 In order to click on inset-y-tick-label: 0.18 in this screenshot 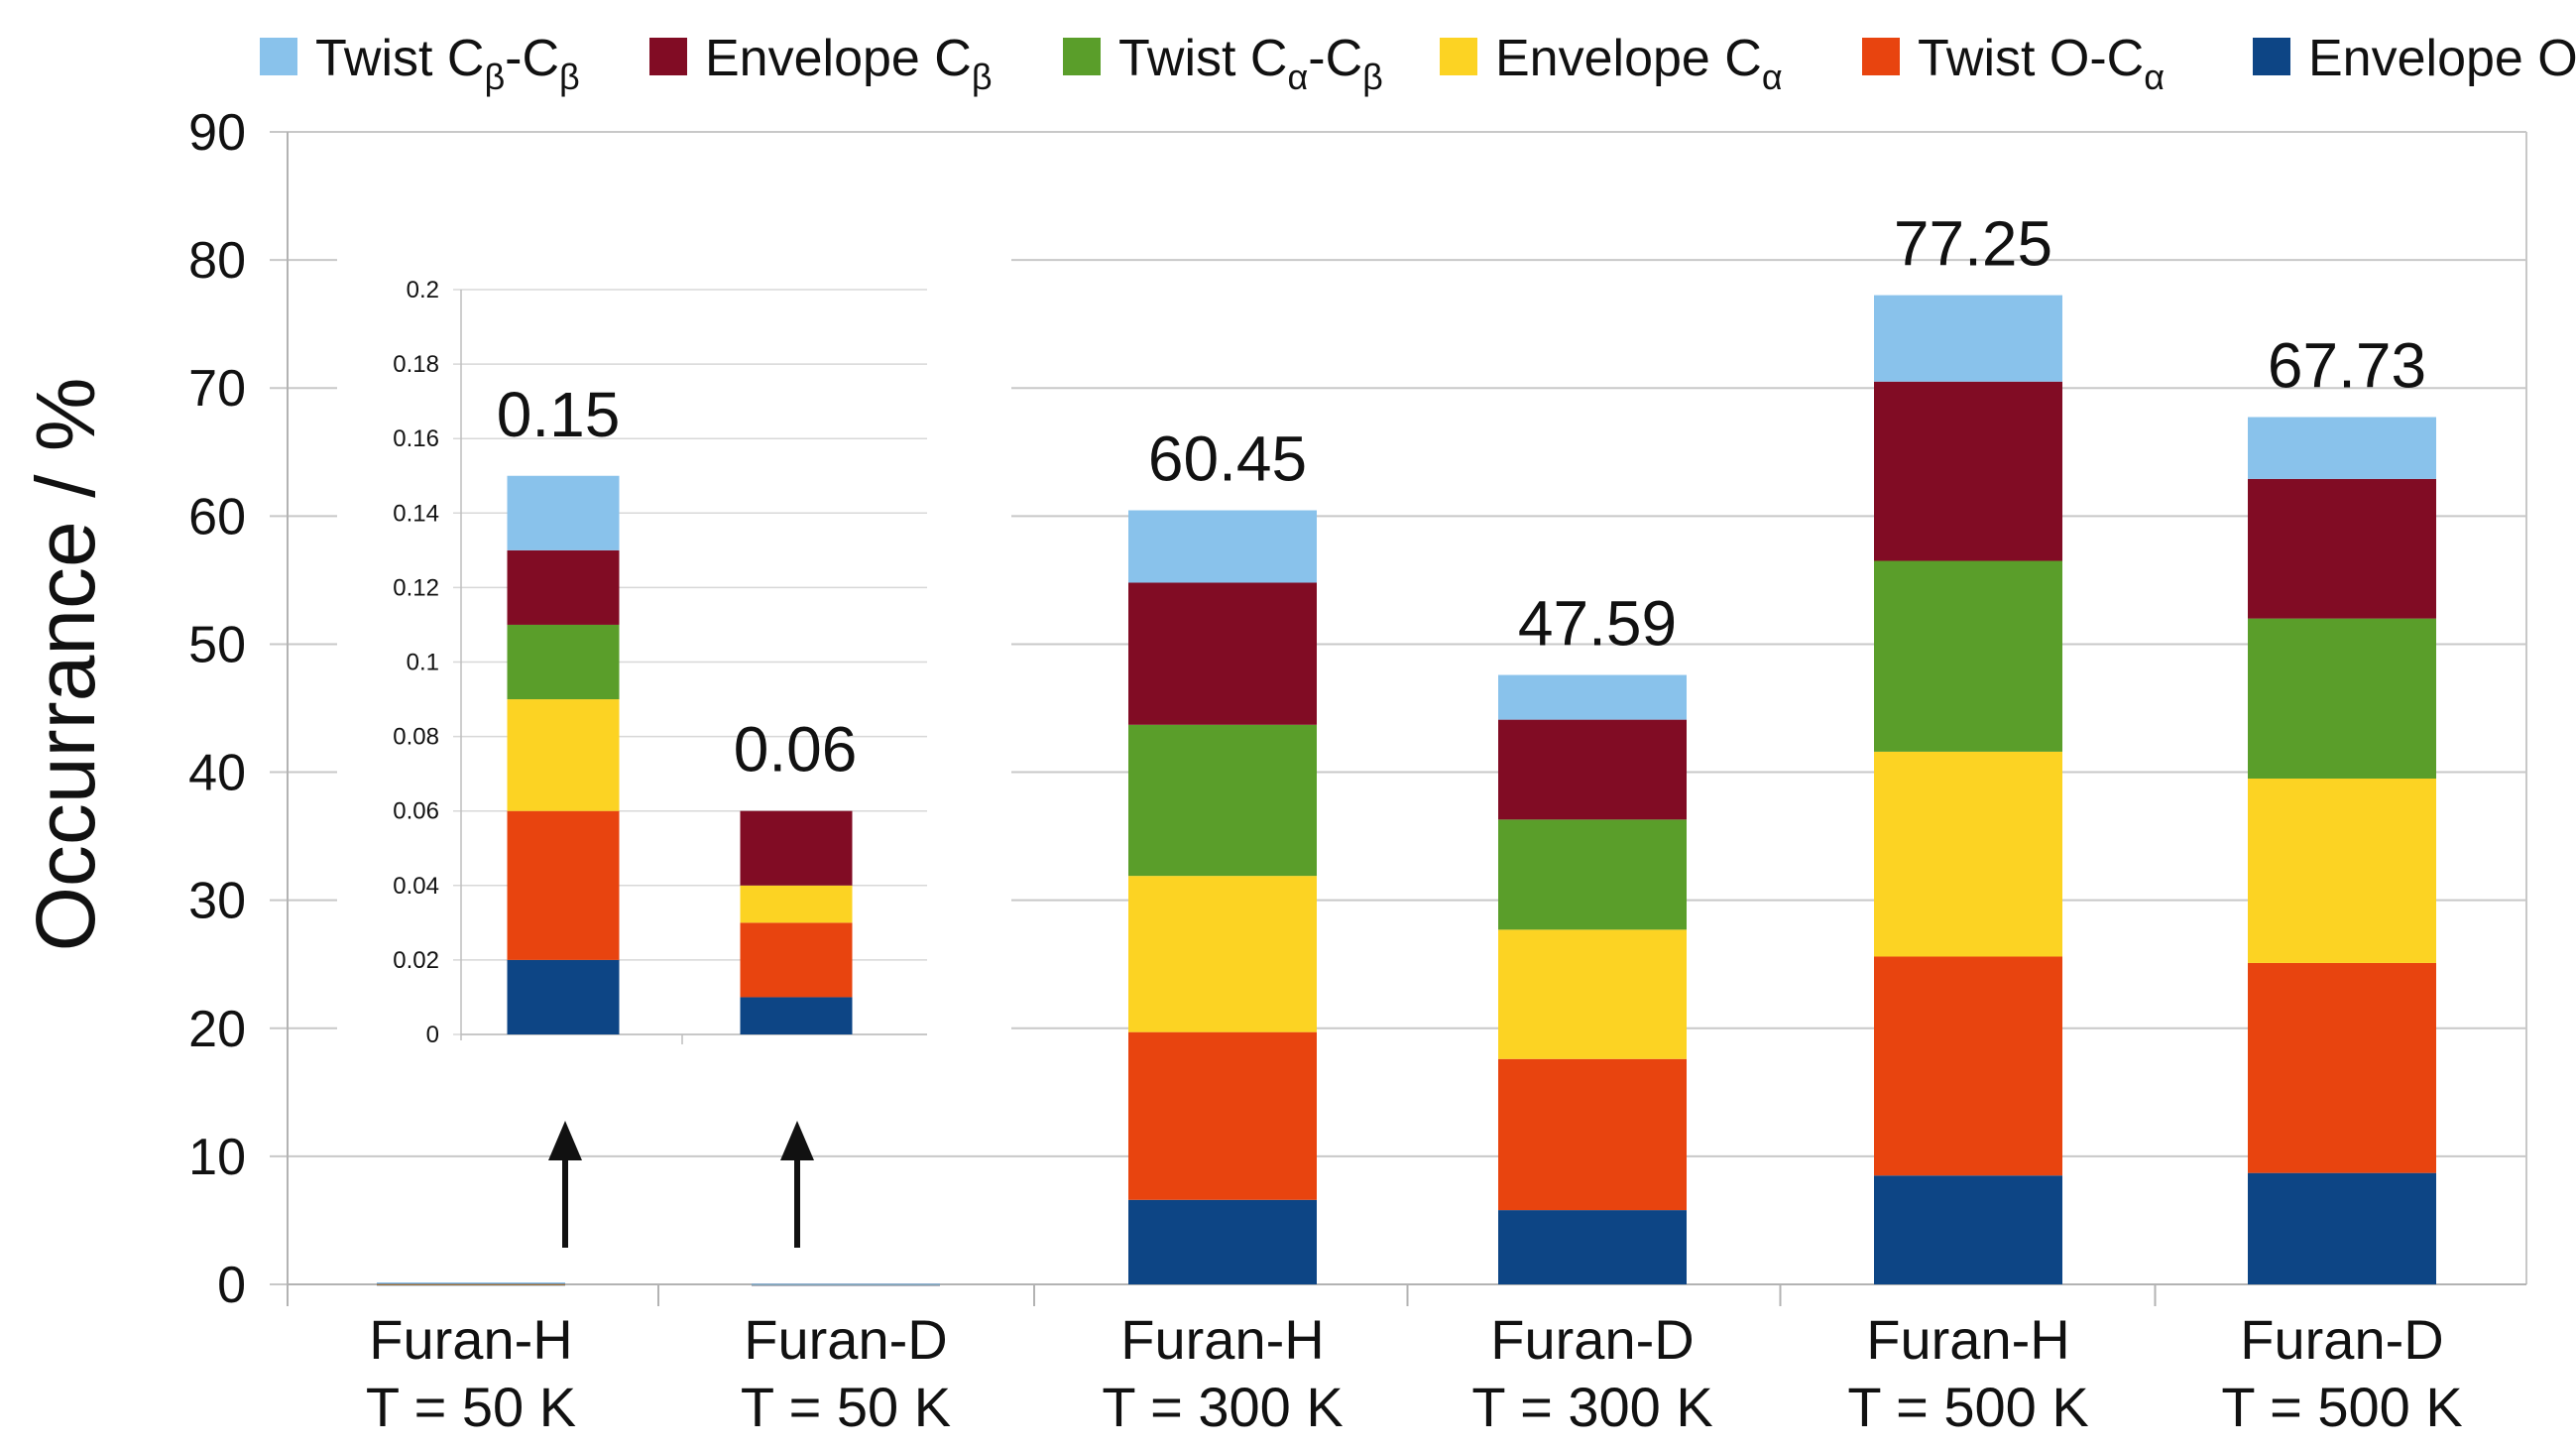, I will do `click(416, 364)`.